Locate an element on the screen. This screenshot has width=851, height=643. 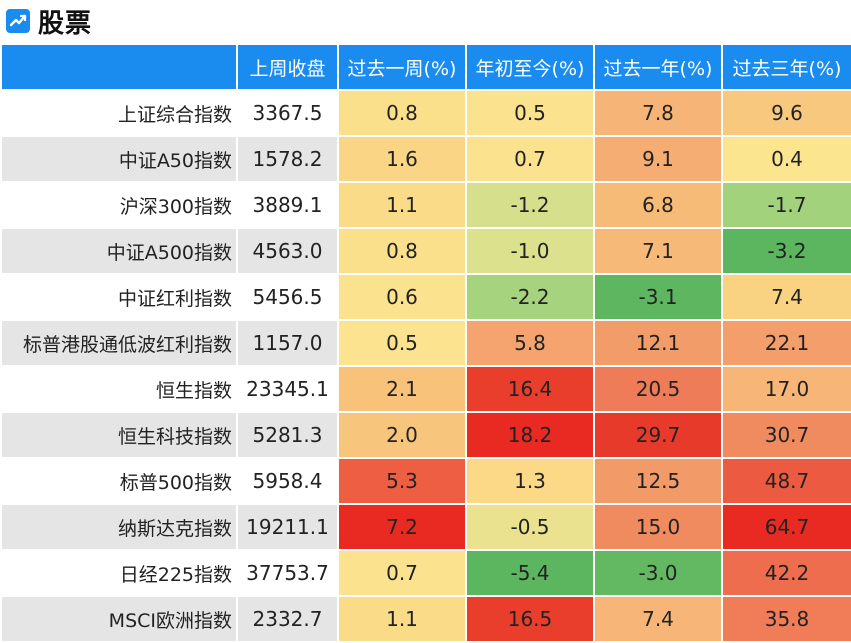
last-week-close: 37753.7 is located at coordinates (287, 573).